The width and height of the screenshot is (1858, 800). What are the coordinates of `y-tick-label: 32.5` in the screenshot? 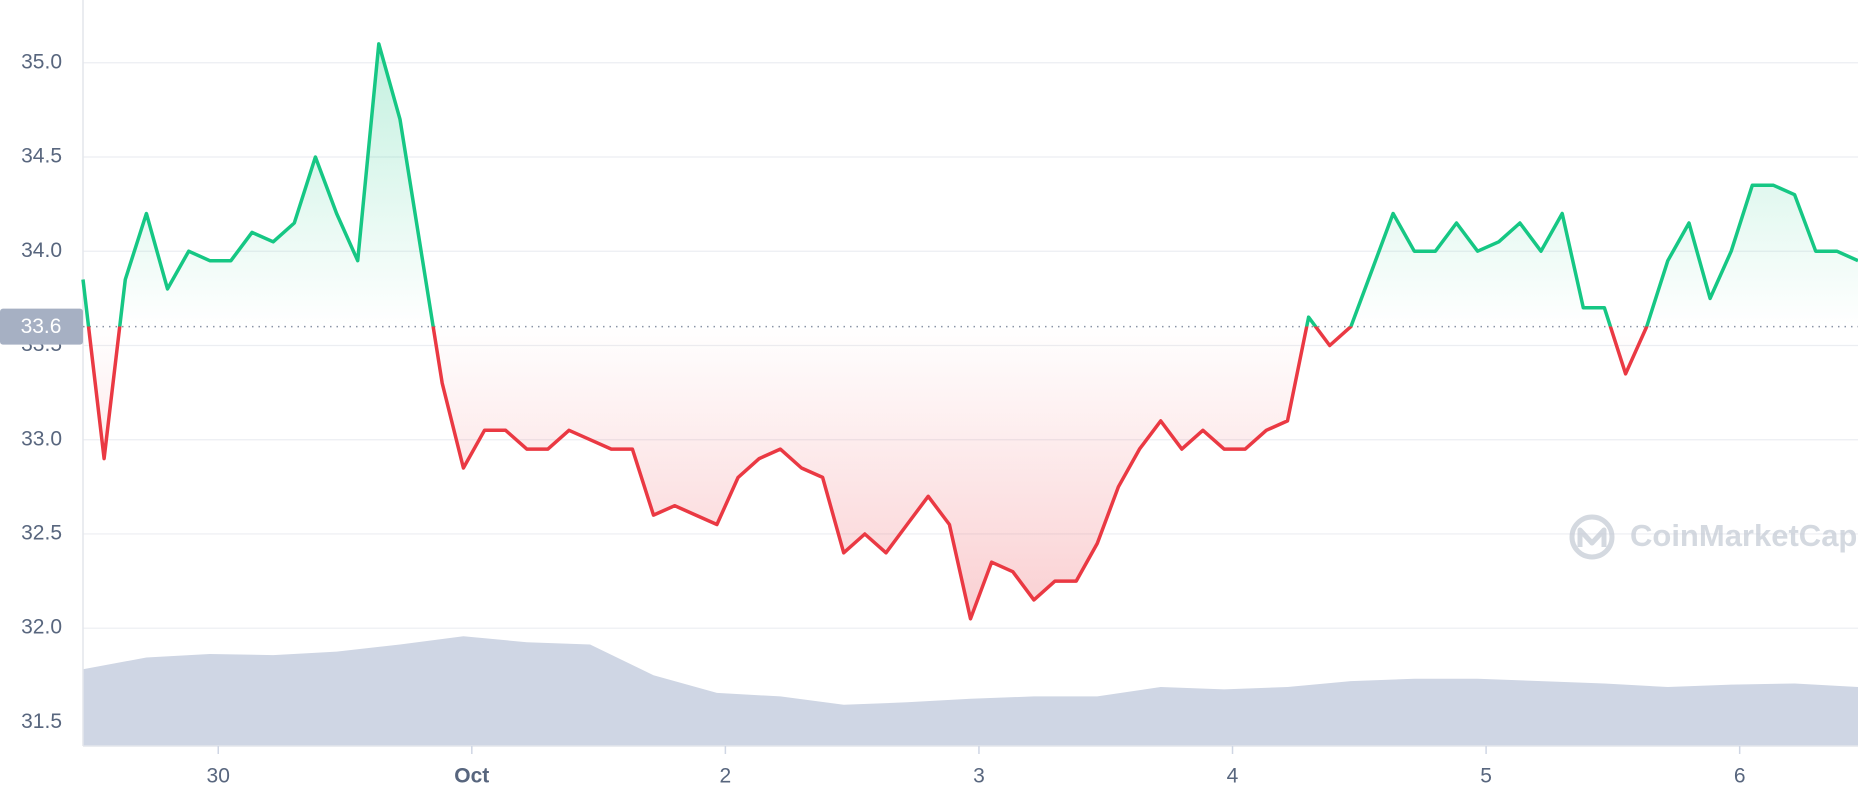 It's located at (41, 533).